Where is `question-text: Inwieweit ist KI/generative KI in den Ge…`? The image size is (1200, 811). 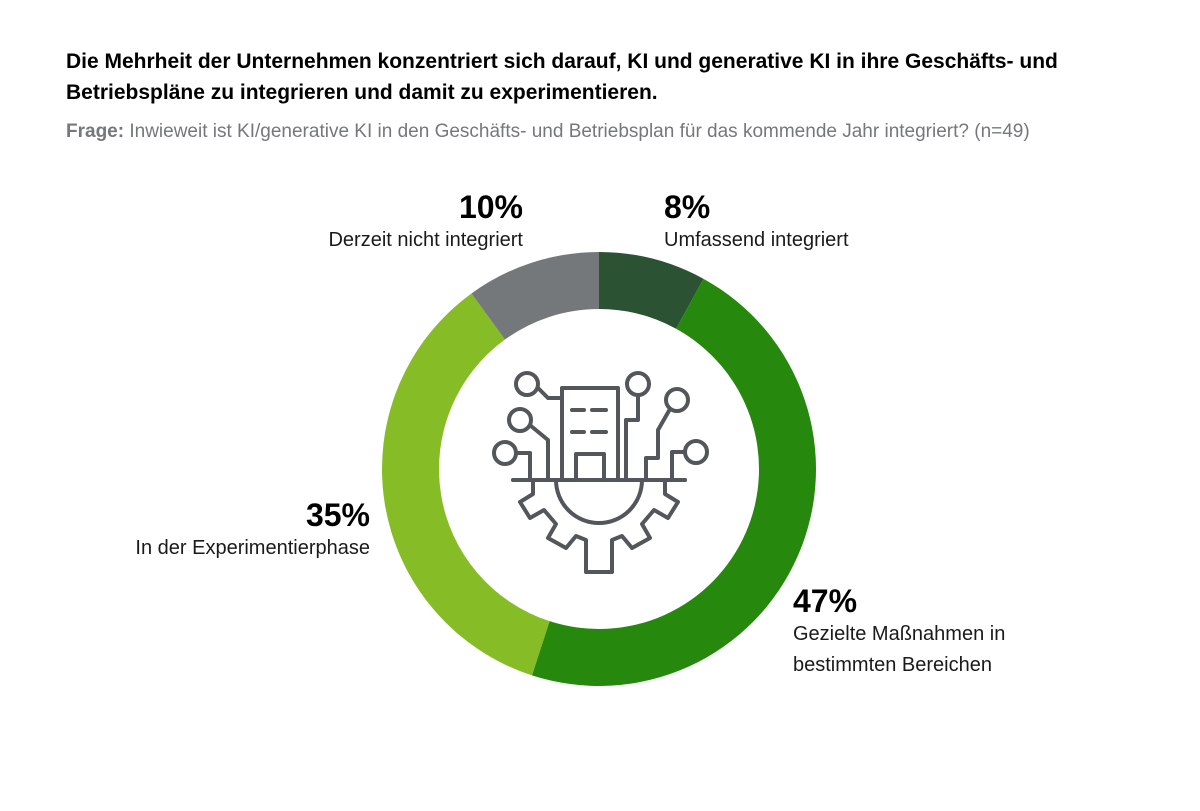
question-text: Inwieweit ist KI/generative KI in den Ge… is located at coordinates (579, 131).